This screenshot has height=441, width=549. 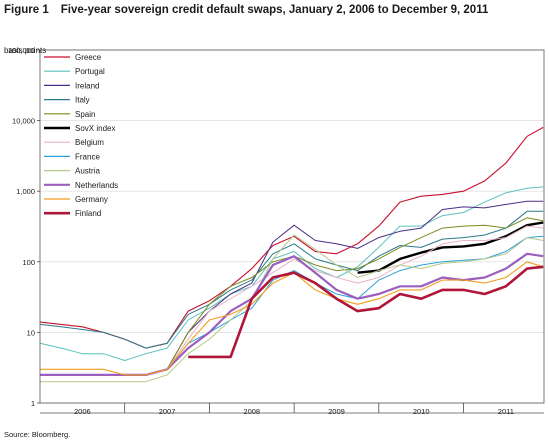 What do you see at coordinates (87, 85) in the screenshot?
I see `legend-label: Ireland` at bounding box center [87, 85].